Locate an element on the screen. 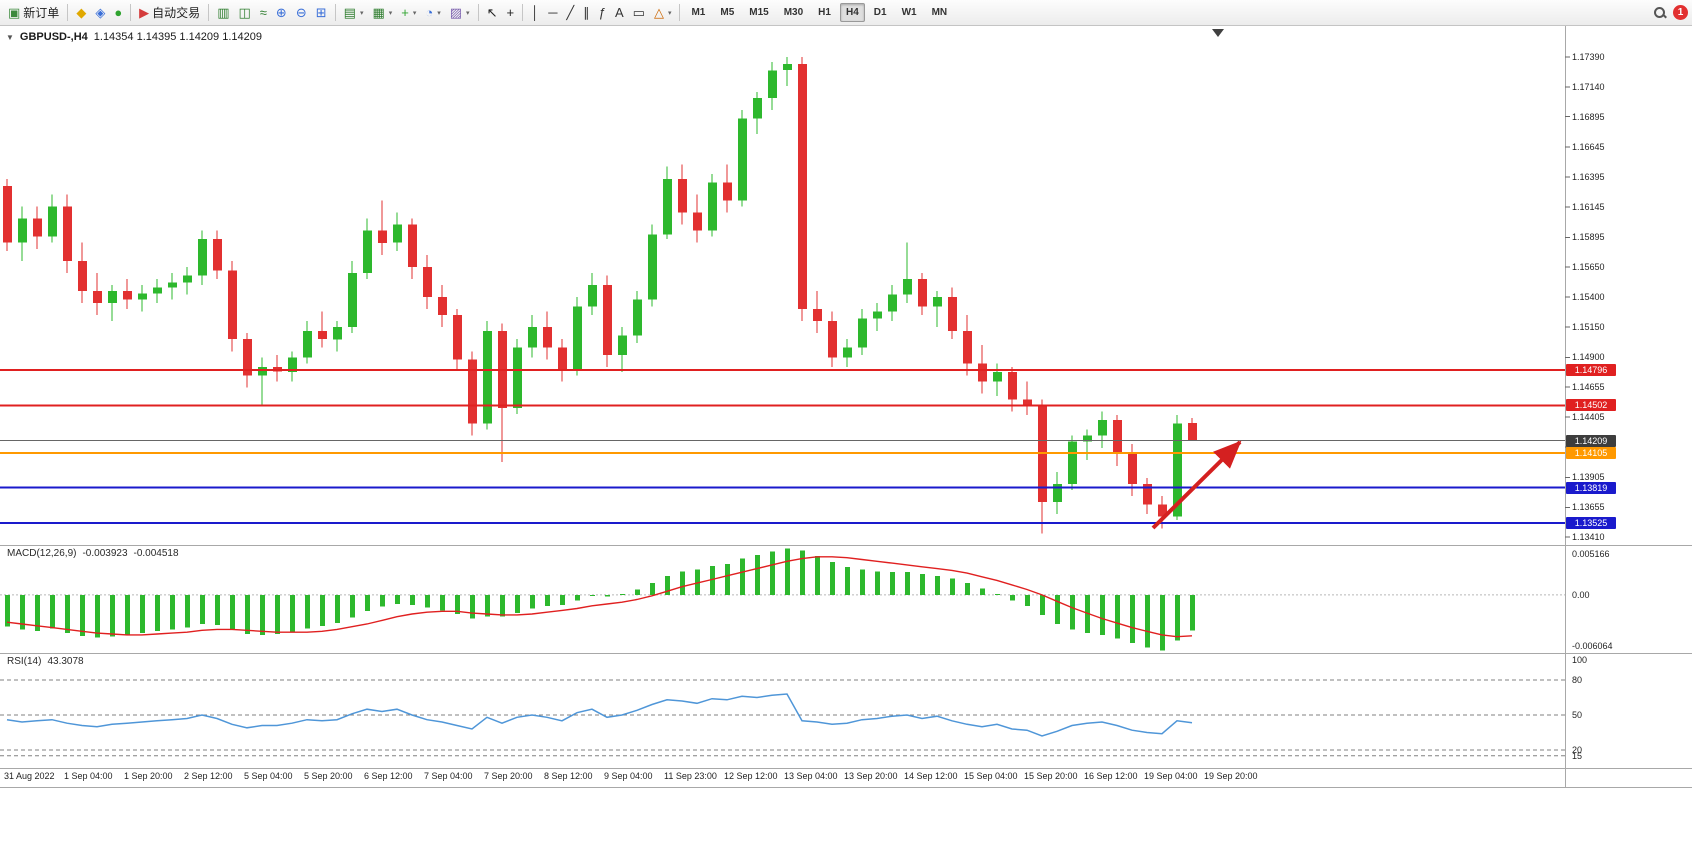  macd-signal-line is located at coordinates (599, 597).